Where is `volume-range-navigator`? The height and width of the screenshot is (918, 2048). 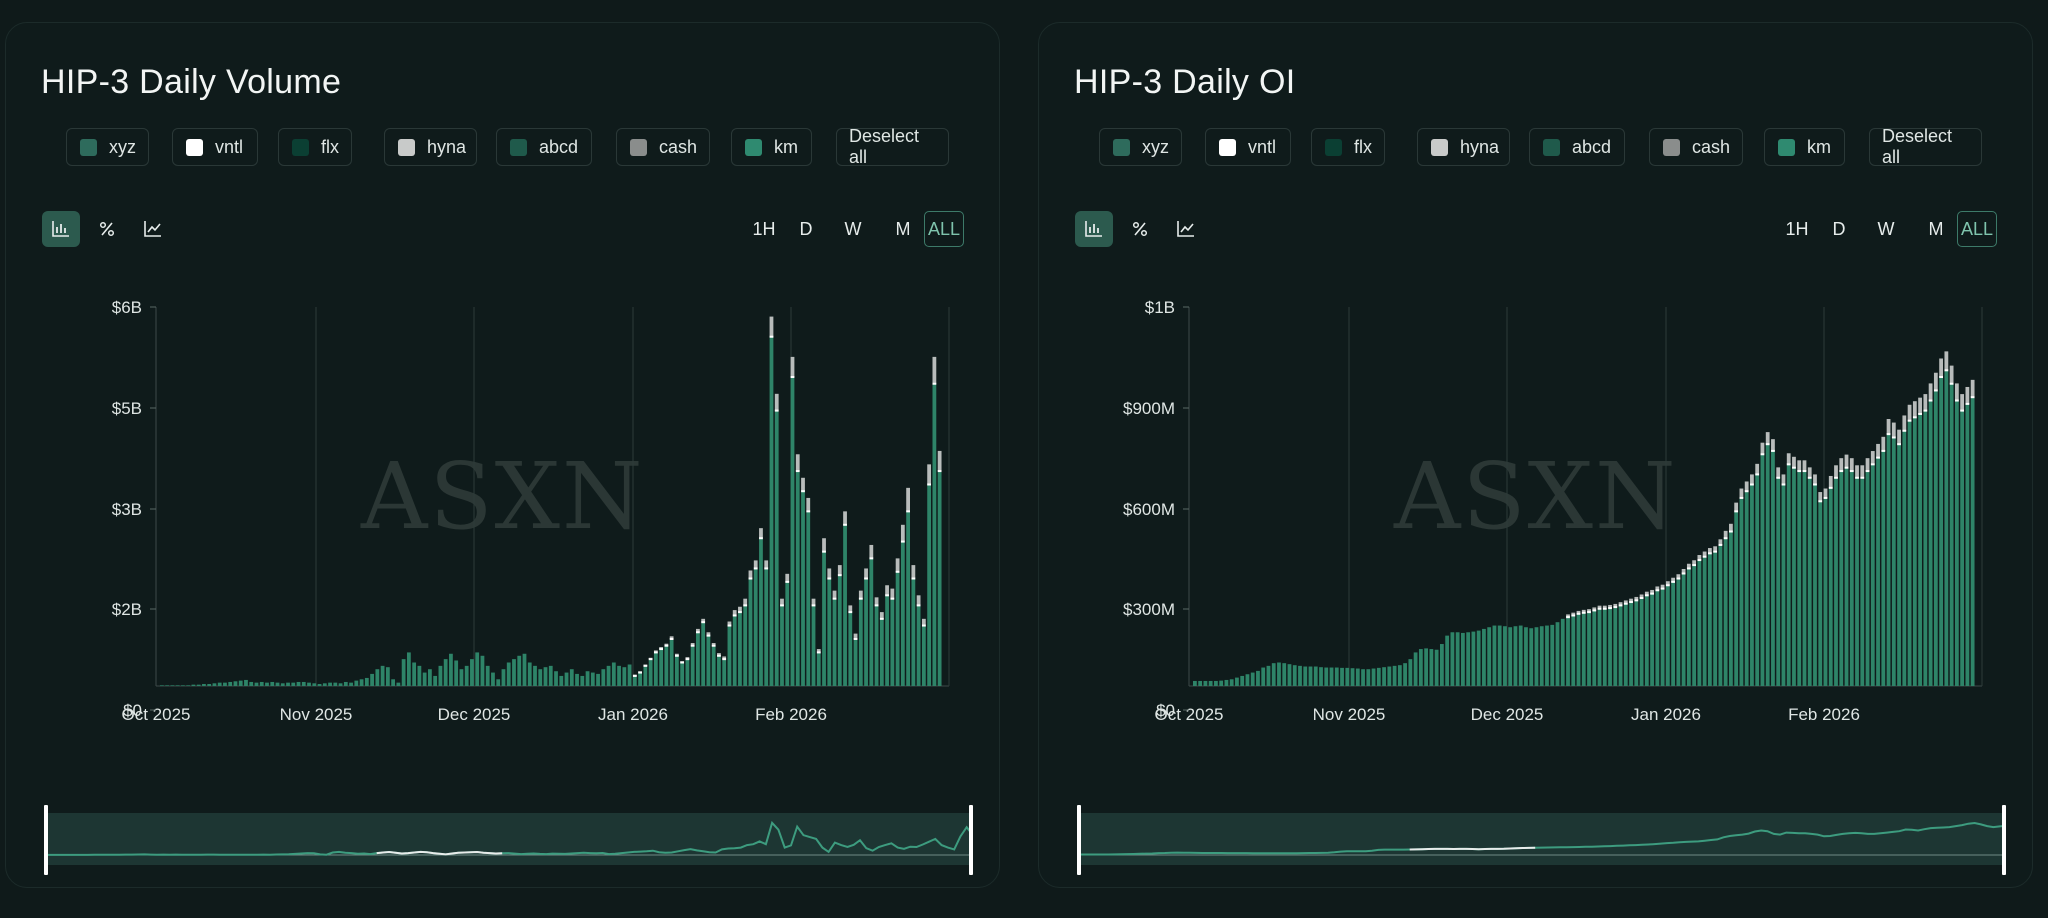 volume-range-navigator is located at coordinates (509, 840).